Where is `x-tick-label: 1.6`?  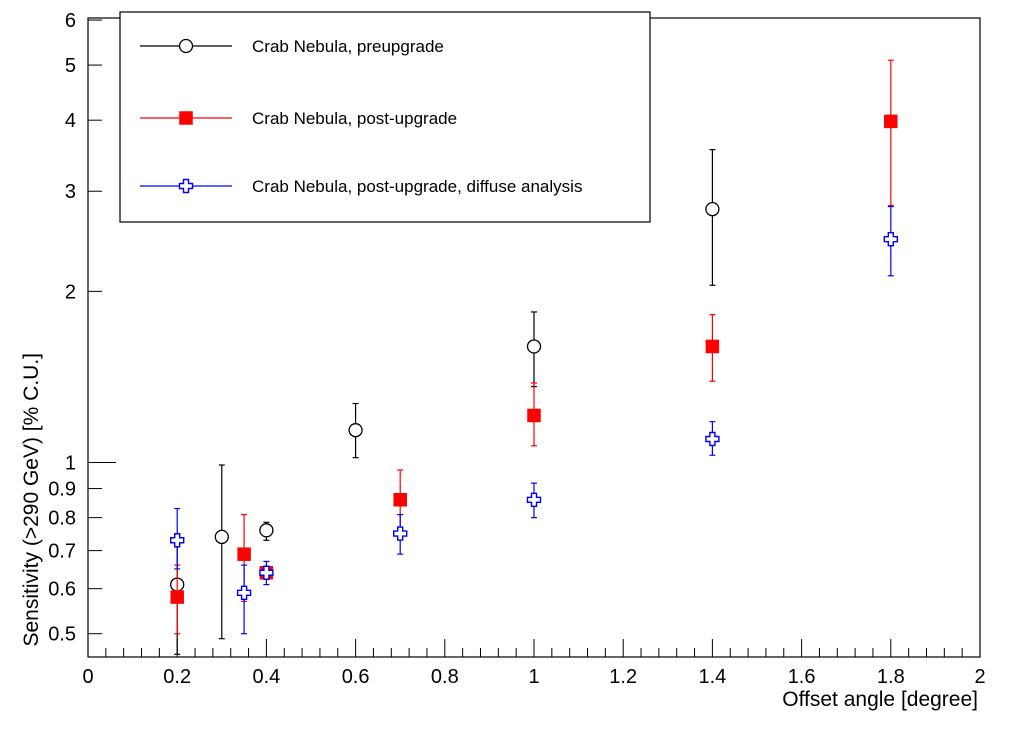 x-tick-label: 1.6 is located at coordinates (802, 677).